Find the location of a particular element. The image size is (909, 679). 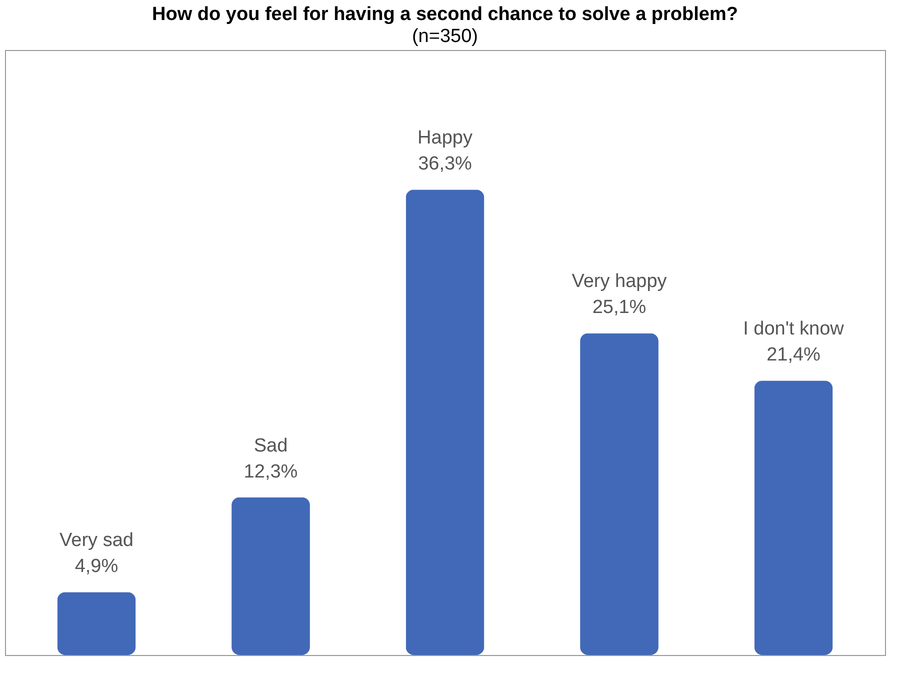

data-label: 25,1% is located at coordinates (619, 307).